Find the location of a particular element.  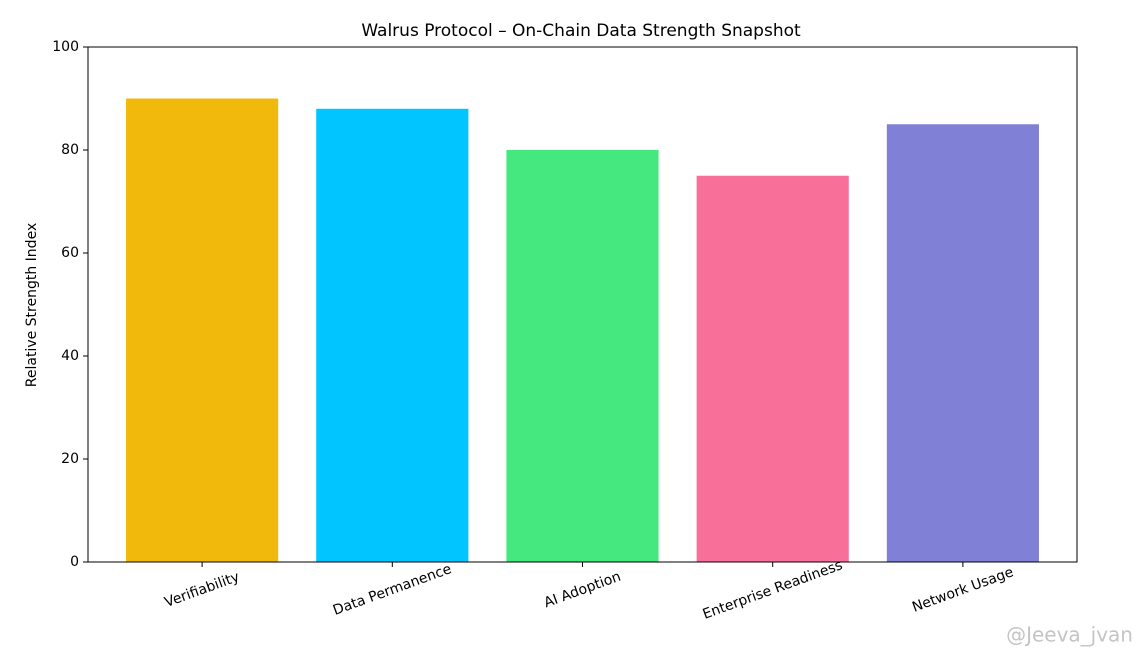

x-tick-label: Network Usage is located at coordinates (963, 589).